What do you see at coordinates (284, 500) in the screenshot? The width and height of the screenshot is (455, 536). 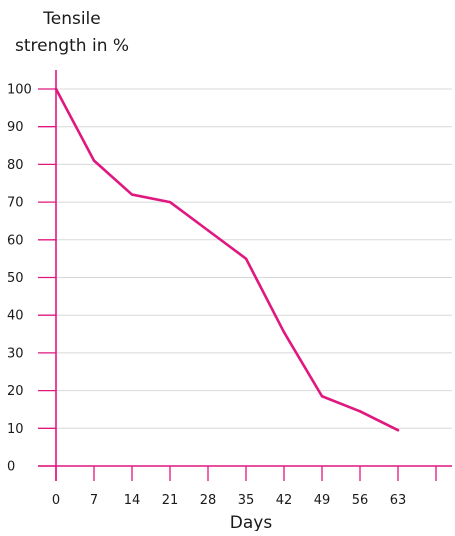 I see `x-tick-label: 42` at bounding box center [284, 500].